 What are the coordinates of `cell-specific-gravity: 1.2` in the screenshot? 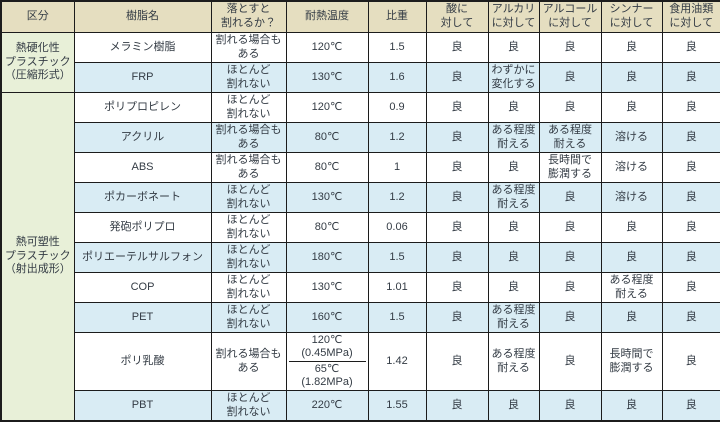 It's located at (397, 198).